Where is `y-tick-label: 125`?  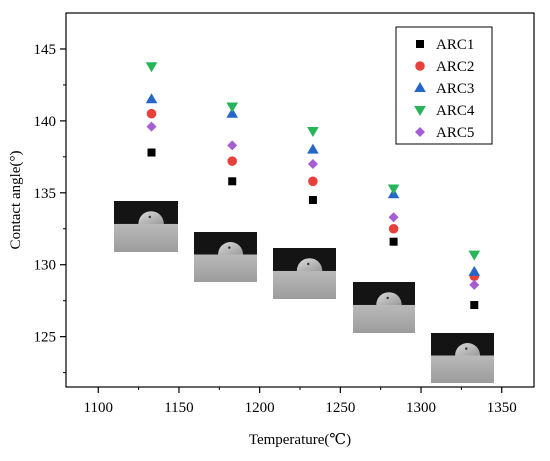
y-tick-label: 125 is located at coordinates (45, 338).